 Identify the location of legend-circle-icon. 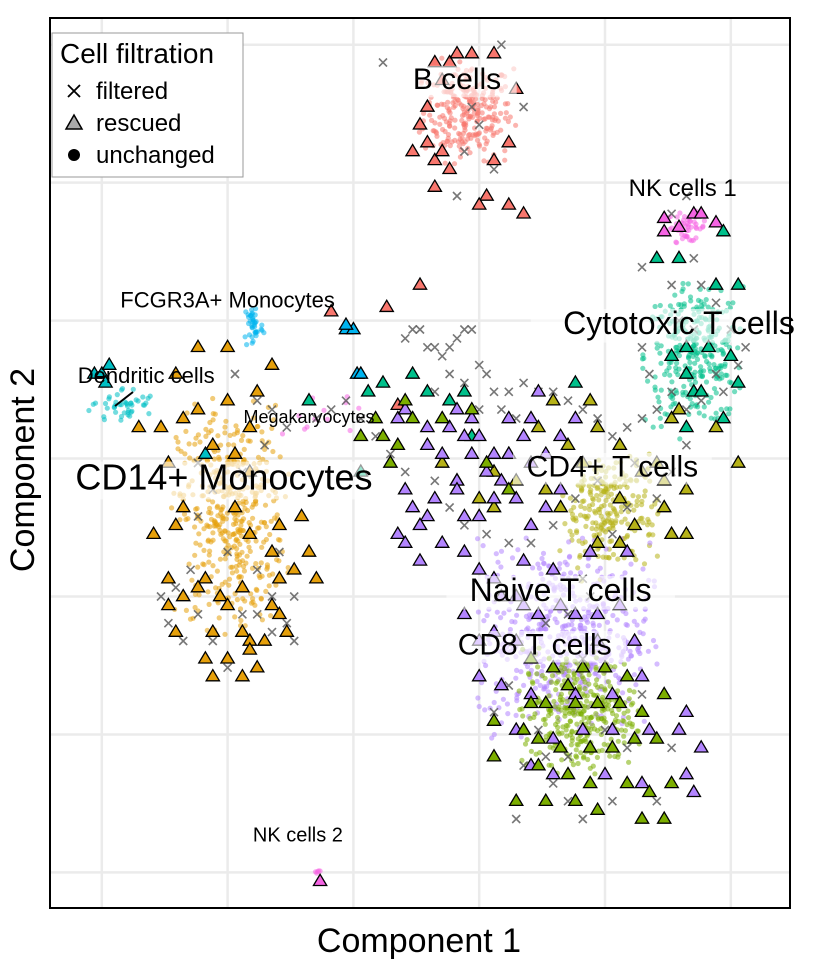
(74, 155).